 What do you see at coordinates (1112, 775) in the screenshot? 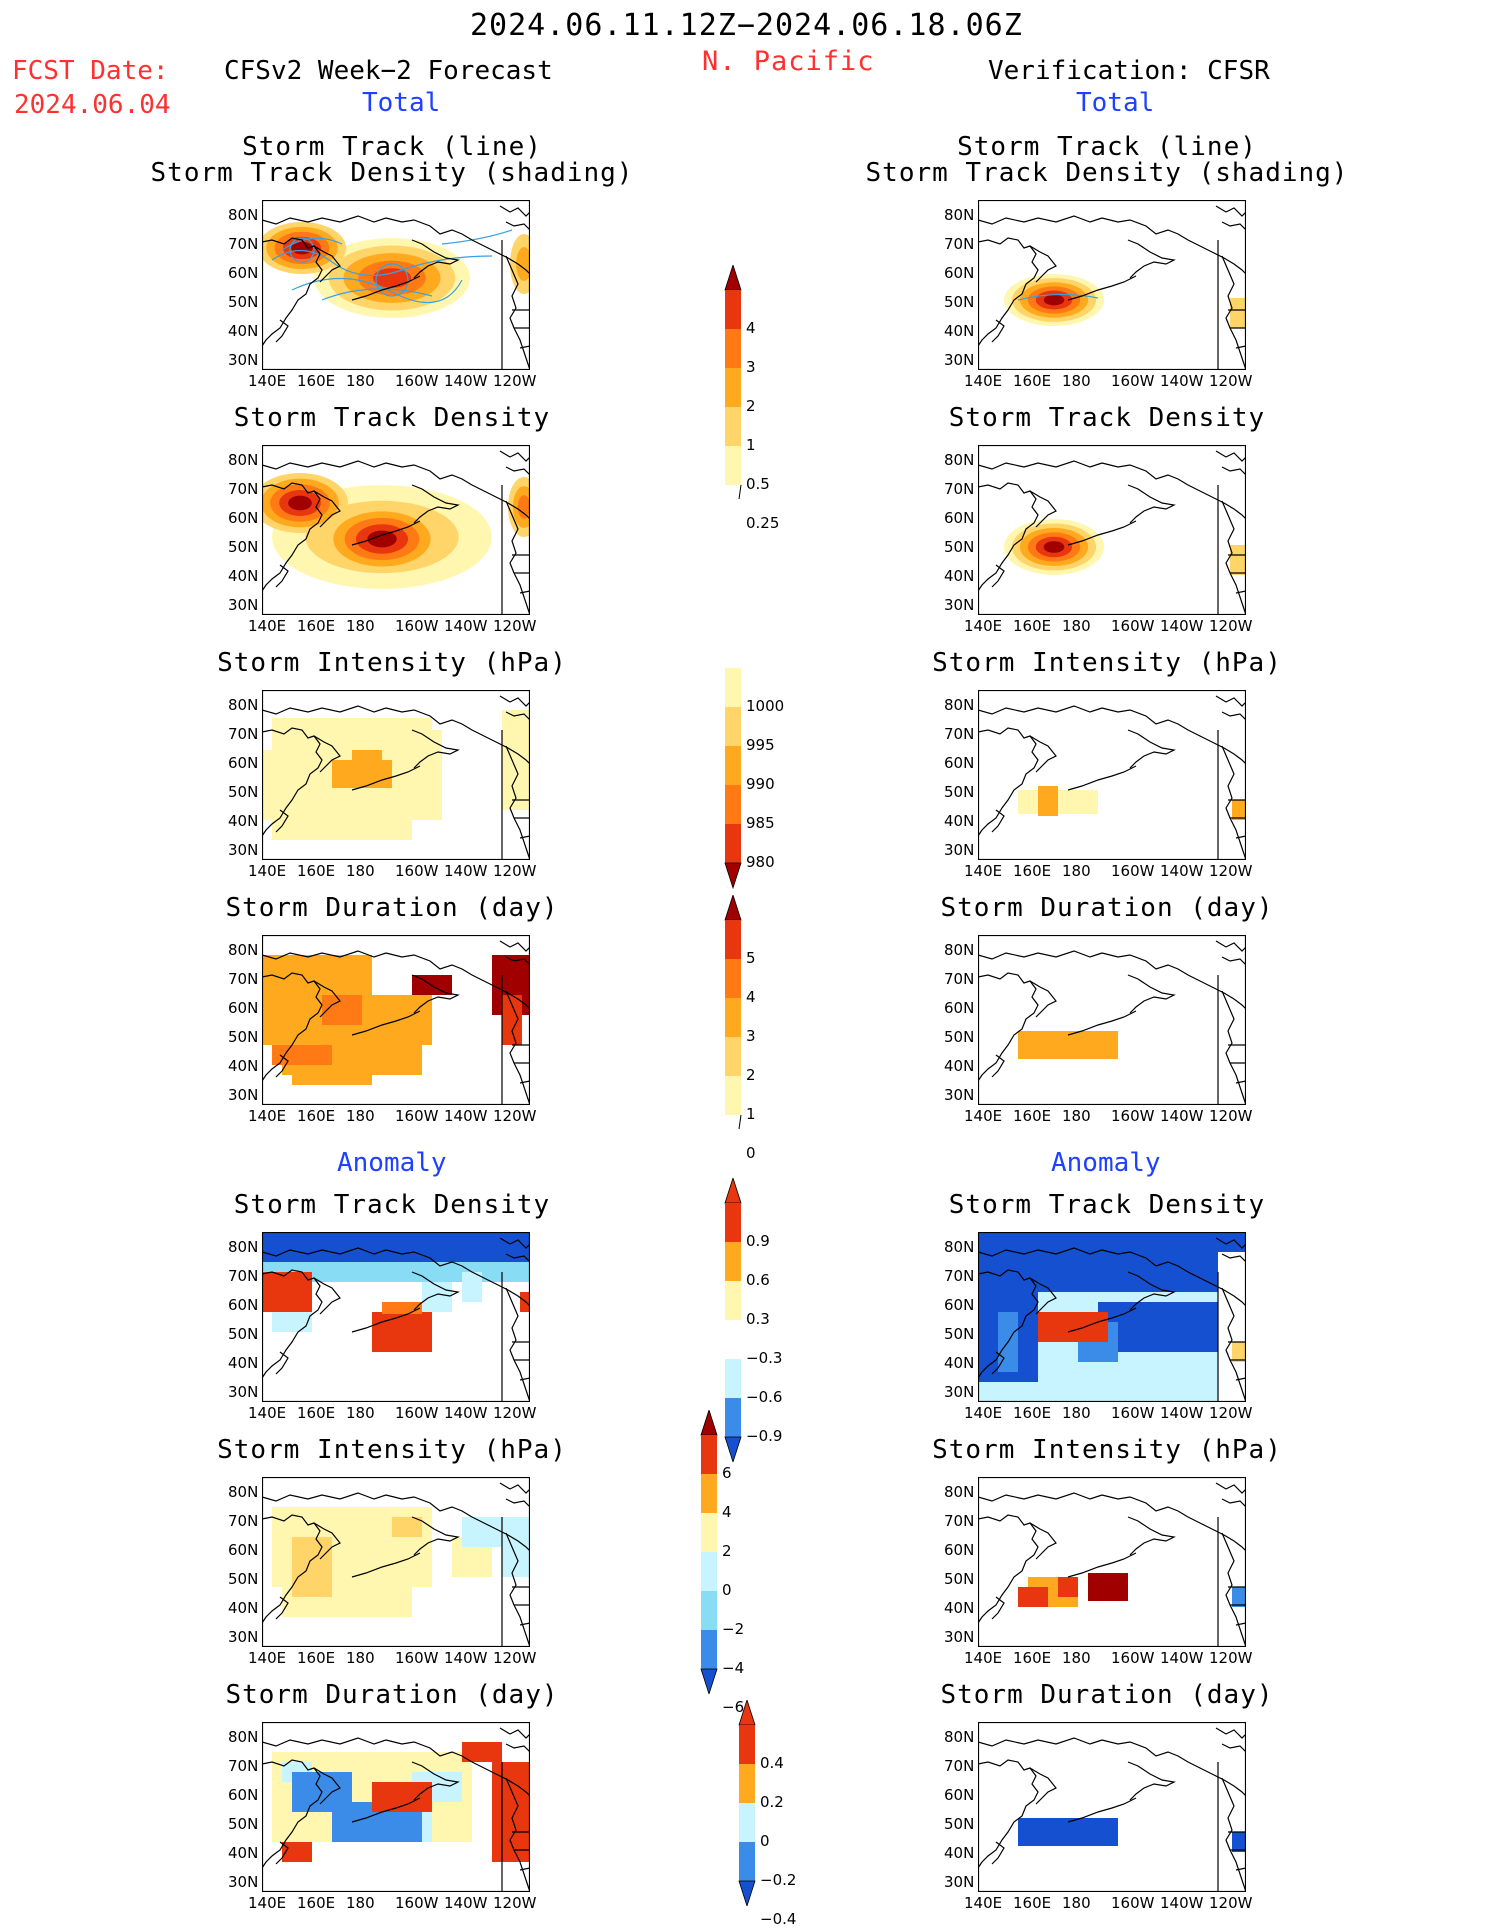
I see `cfsr-intensity-map-svg` at bounding box center [1112, 775].